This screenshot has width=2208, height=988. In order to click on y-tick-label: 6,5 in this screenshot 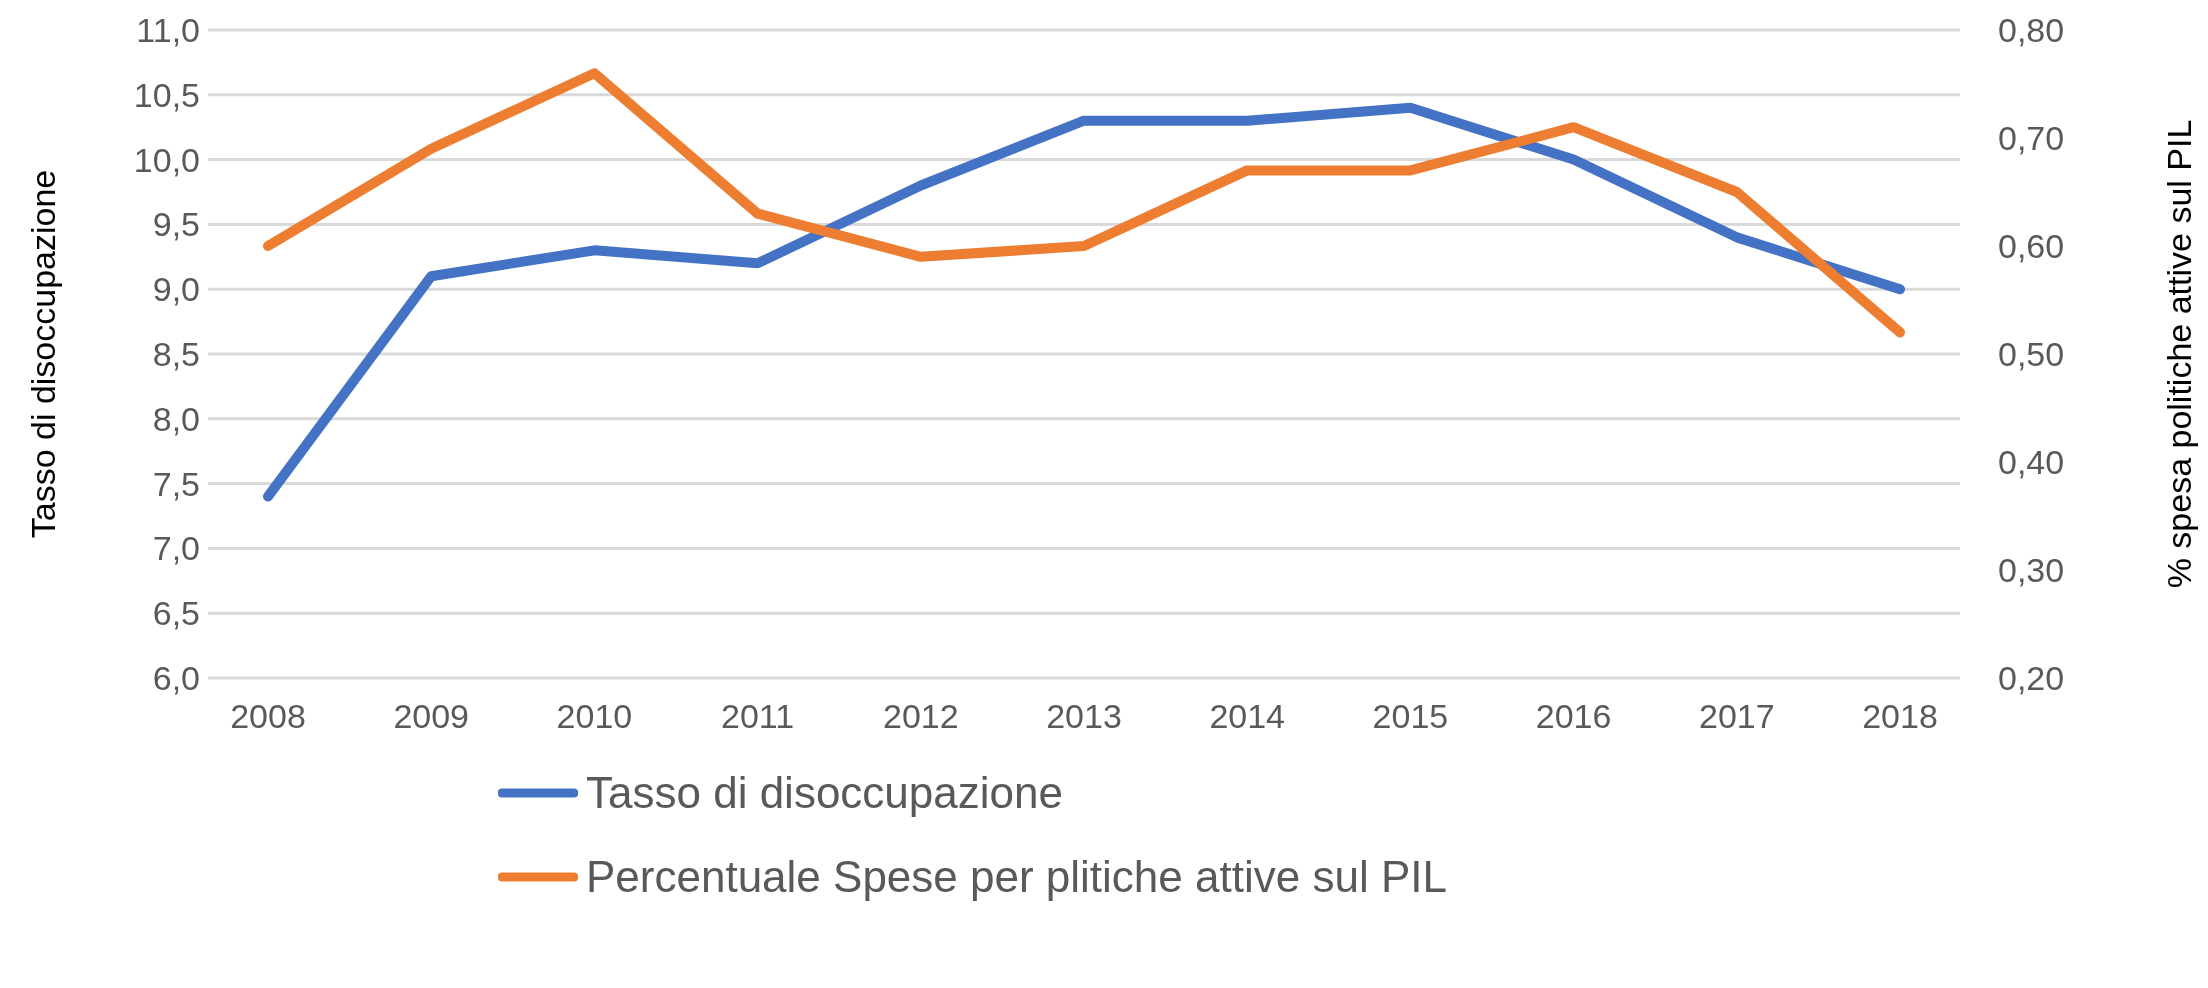, I will do `click(176, 613)`.